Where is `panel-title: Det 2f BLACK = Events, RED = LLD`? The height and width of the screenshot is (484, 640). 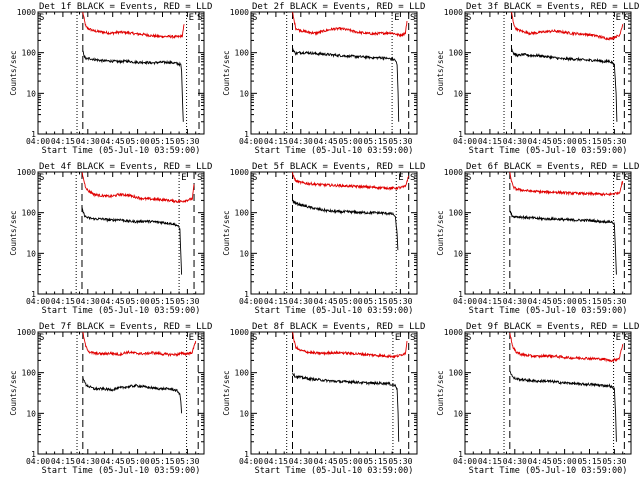
panel-title: Det 2f BLACK = Events, RED = LLD is located at coordinates (338, 7).